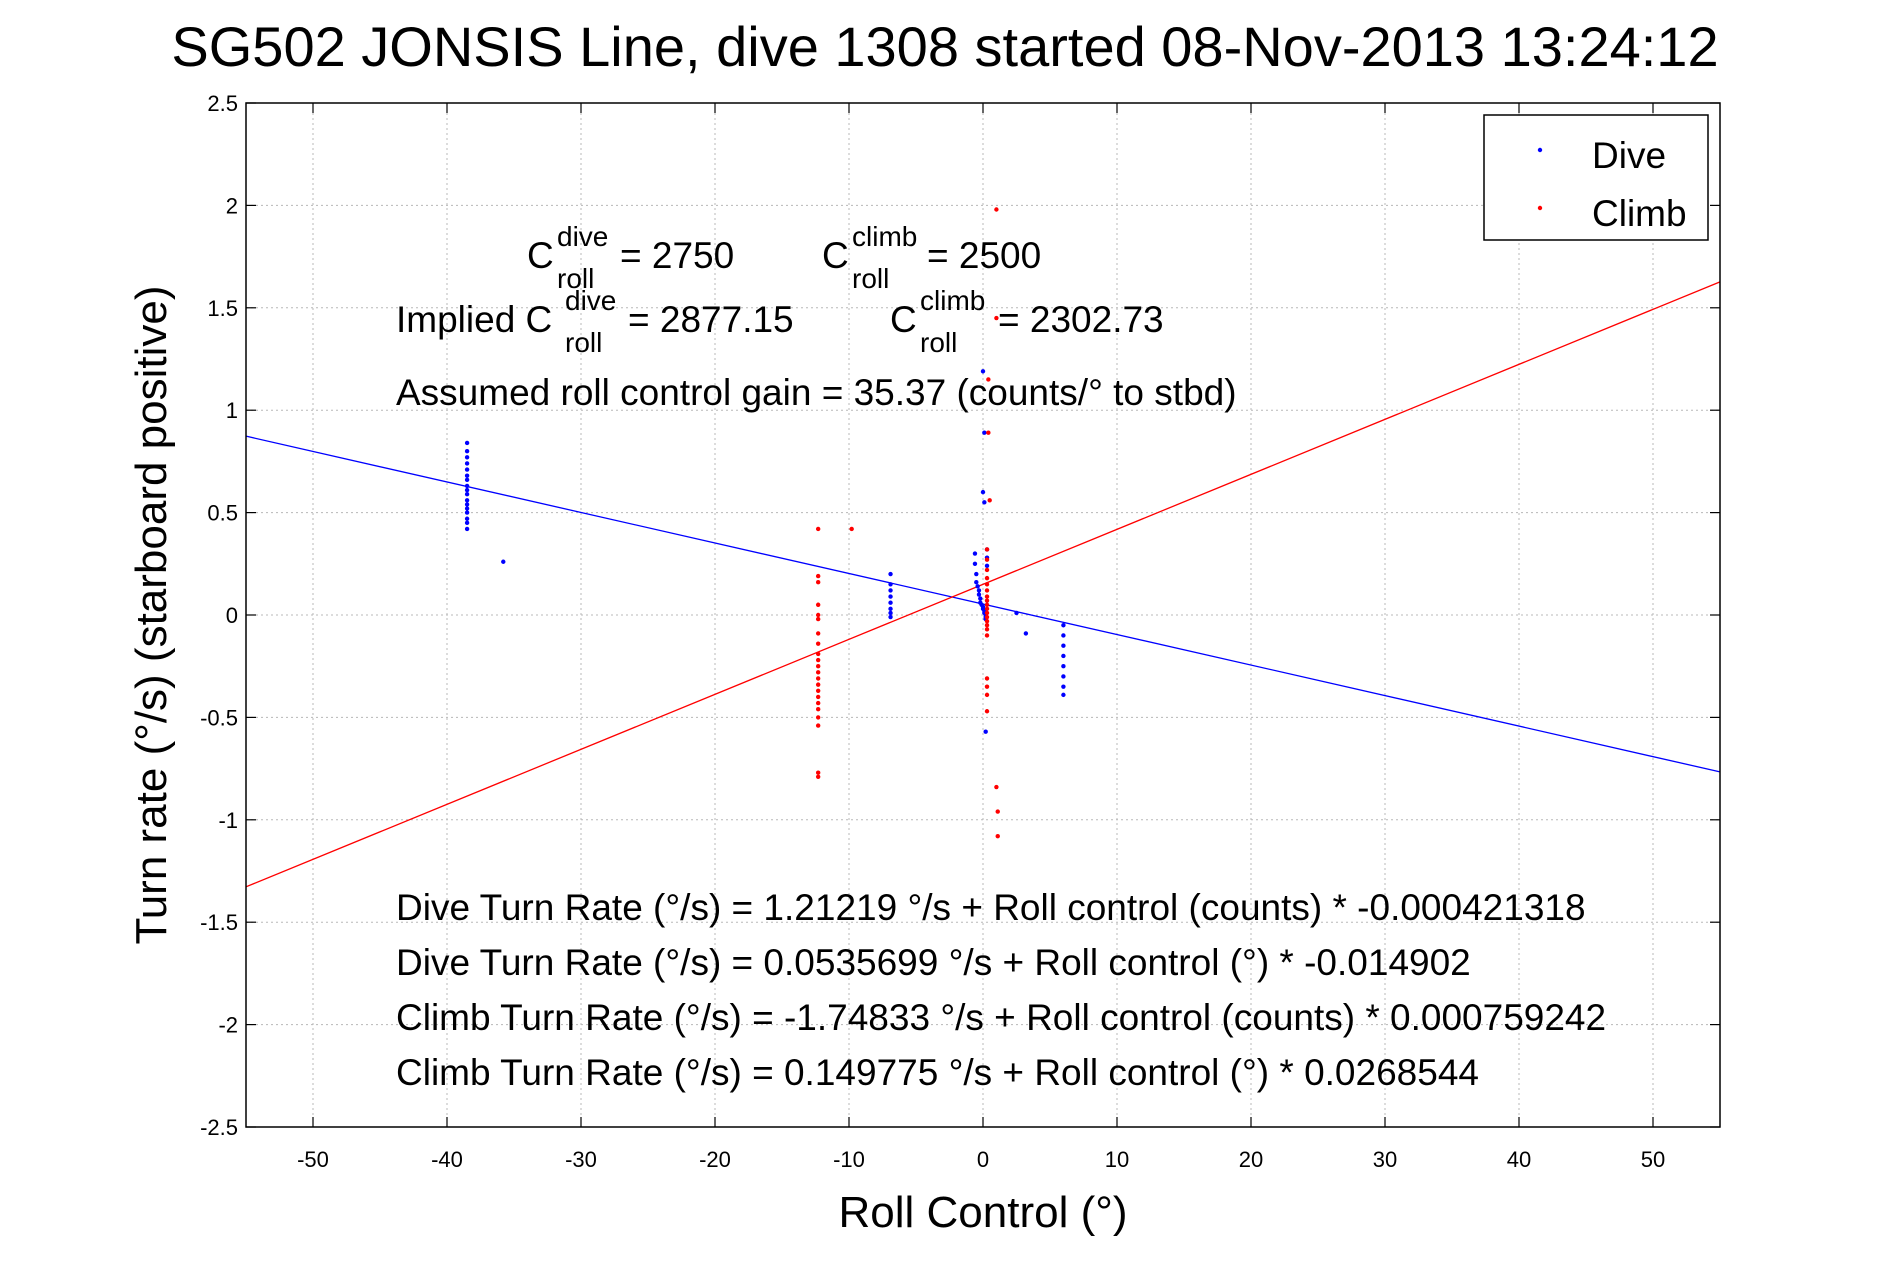  I want to click on c-dive-superscript: dive, so click(582, 236).